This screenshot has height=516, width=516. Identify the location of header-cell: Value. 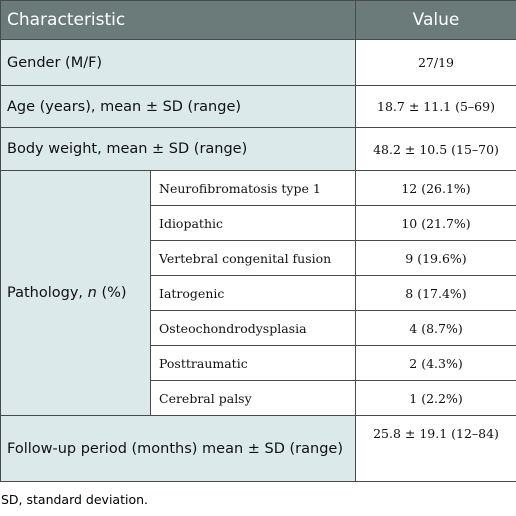
(435, 20).